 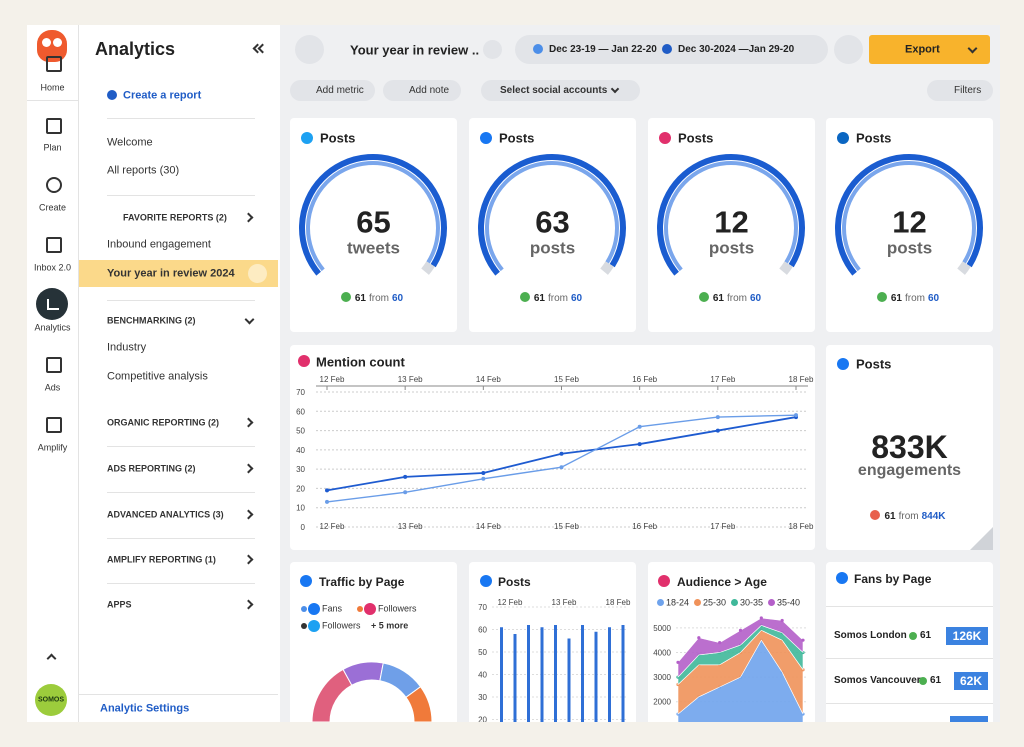 I want to click on date-range-text: Dec 30-2024 —Jan 29-20, so click(x=736, y=49).